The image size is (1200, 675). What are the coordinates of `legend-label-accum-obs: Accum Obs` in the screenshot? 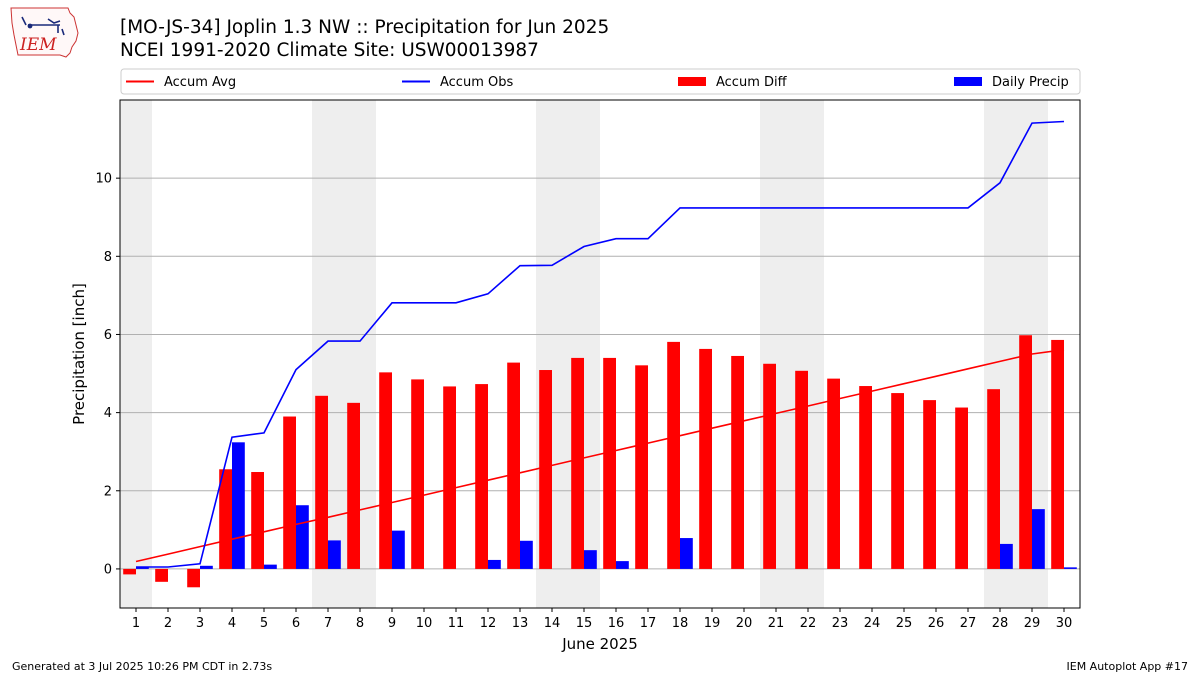 It's located at (476, 82).